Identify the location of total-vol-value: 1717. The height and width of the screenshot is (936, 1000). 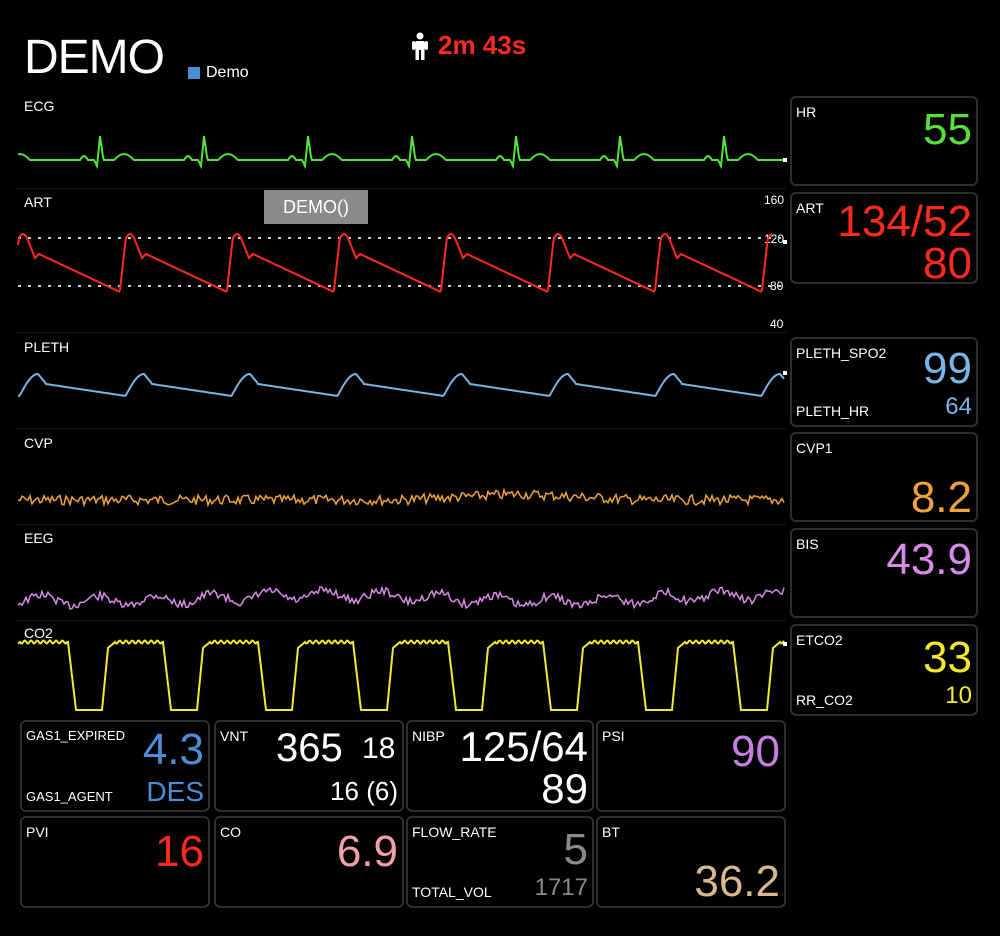
(561, 887).